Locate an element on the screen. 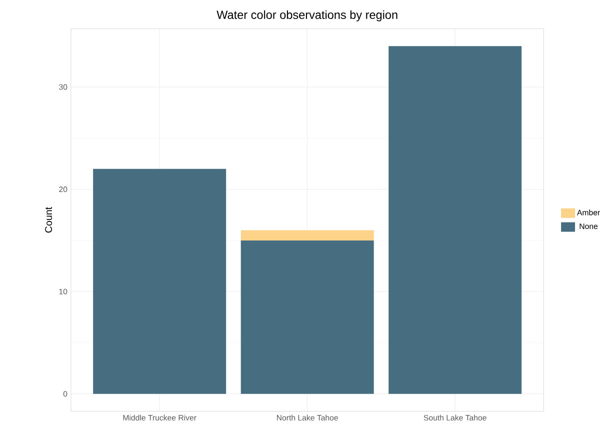 The image size is (605, 429). y-axis-title: Count is located at coordinates (48, 220).